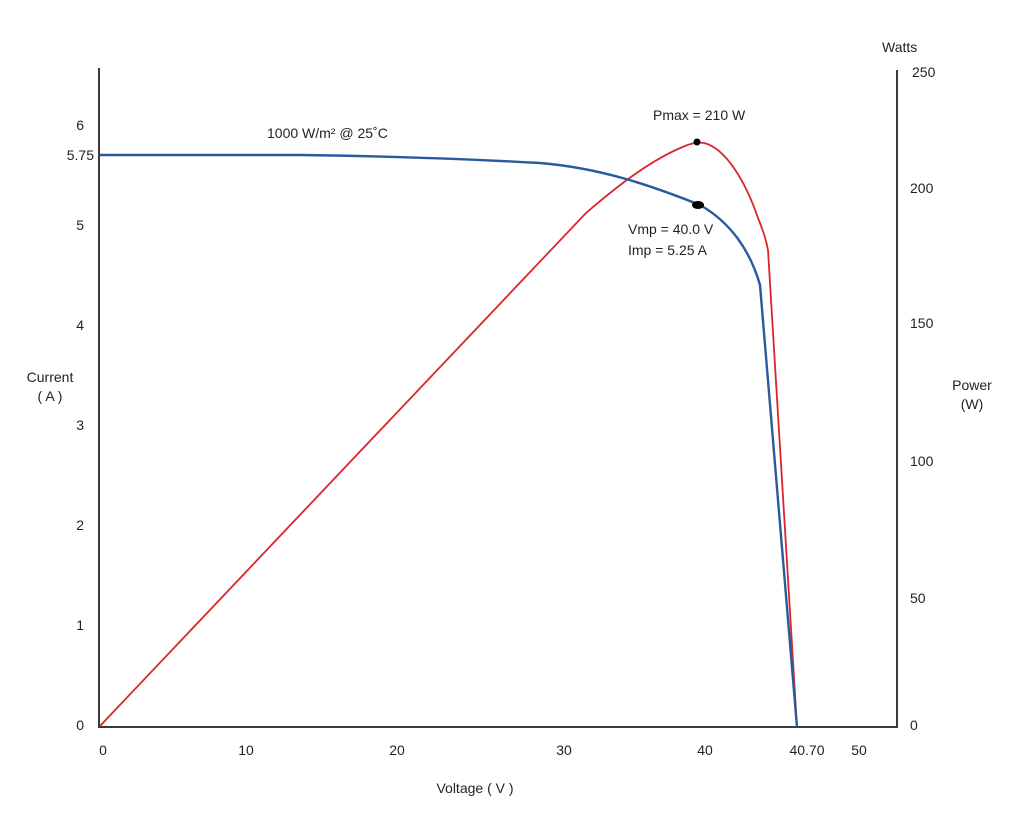 This screenshot has height=824, width=1024. I want to click on y-right-axis-title: Power (W), so click(972, 395).